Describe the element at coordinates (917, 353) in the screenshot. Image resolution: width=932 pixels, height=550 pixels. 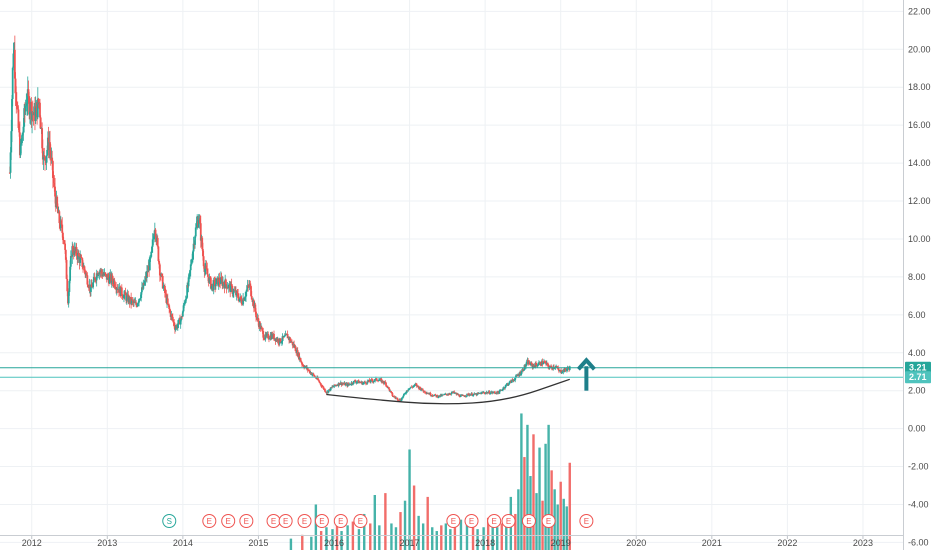
I see `y-tick-label: 4.00` at that location.